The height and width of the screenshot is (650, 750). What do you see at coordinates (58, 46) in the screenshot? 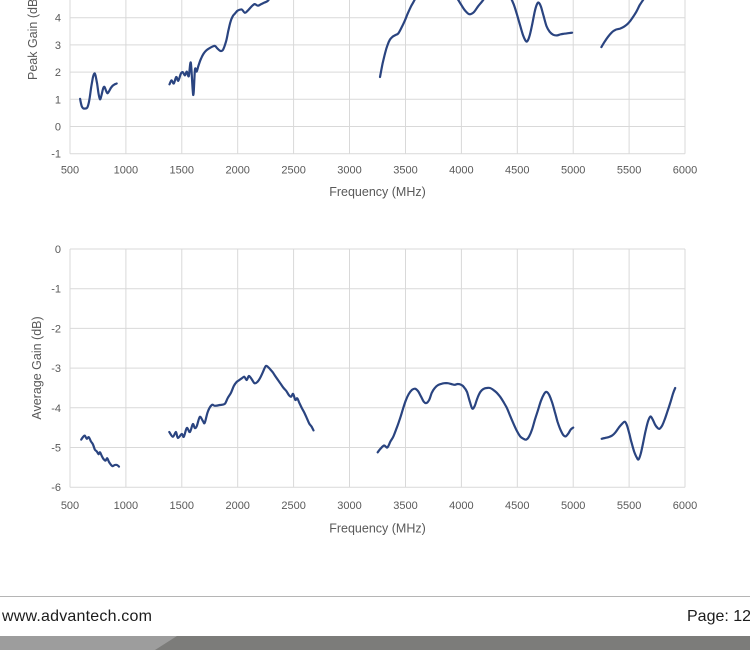
I see `y-tick-label: 3` at bounding box center [58, 46].